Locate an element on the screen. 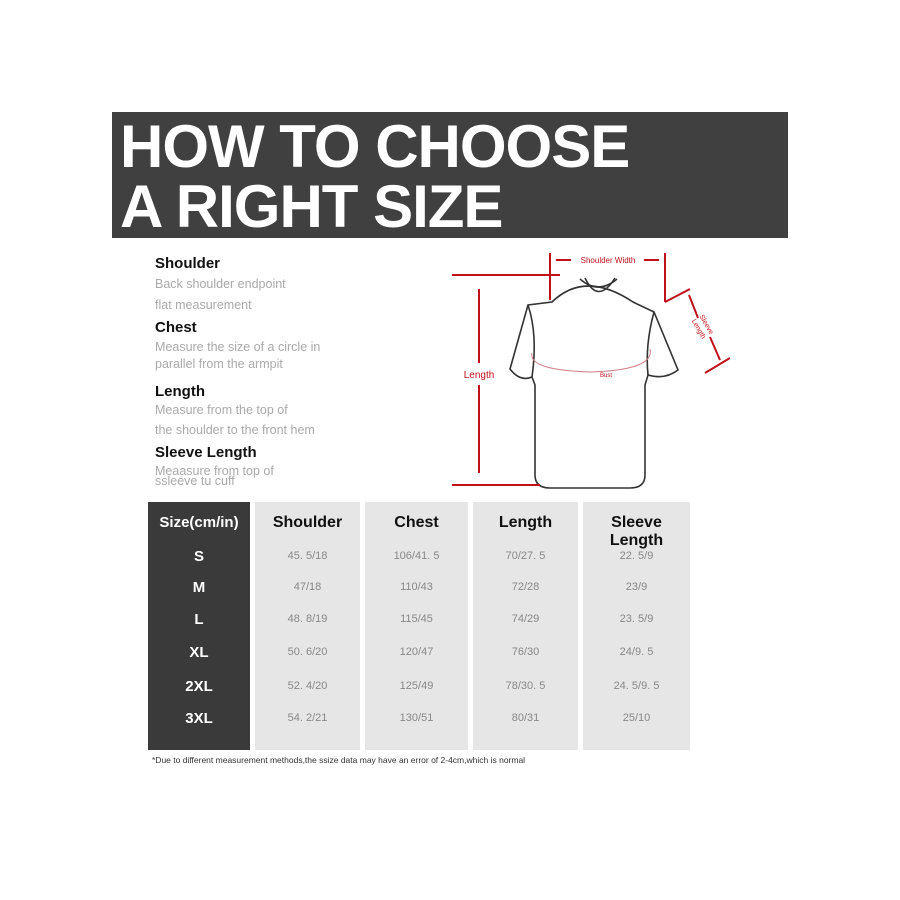  table-column: Size(cm/in) S M L XL 2XL 3XL is located at coordinates (199, 626).